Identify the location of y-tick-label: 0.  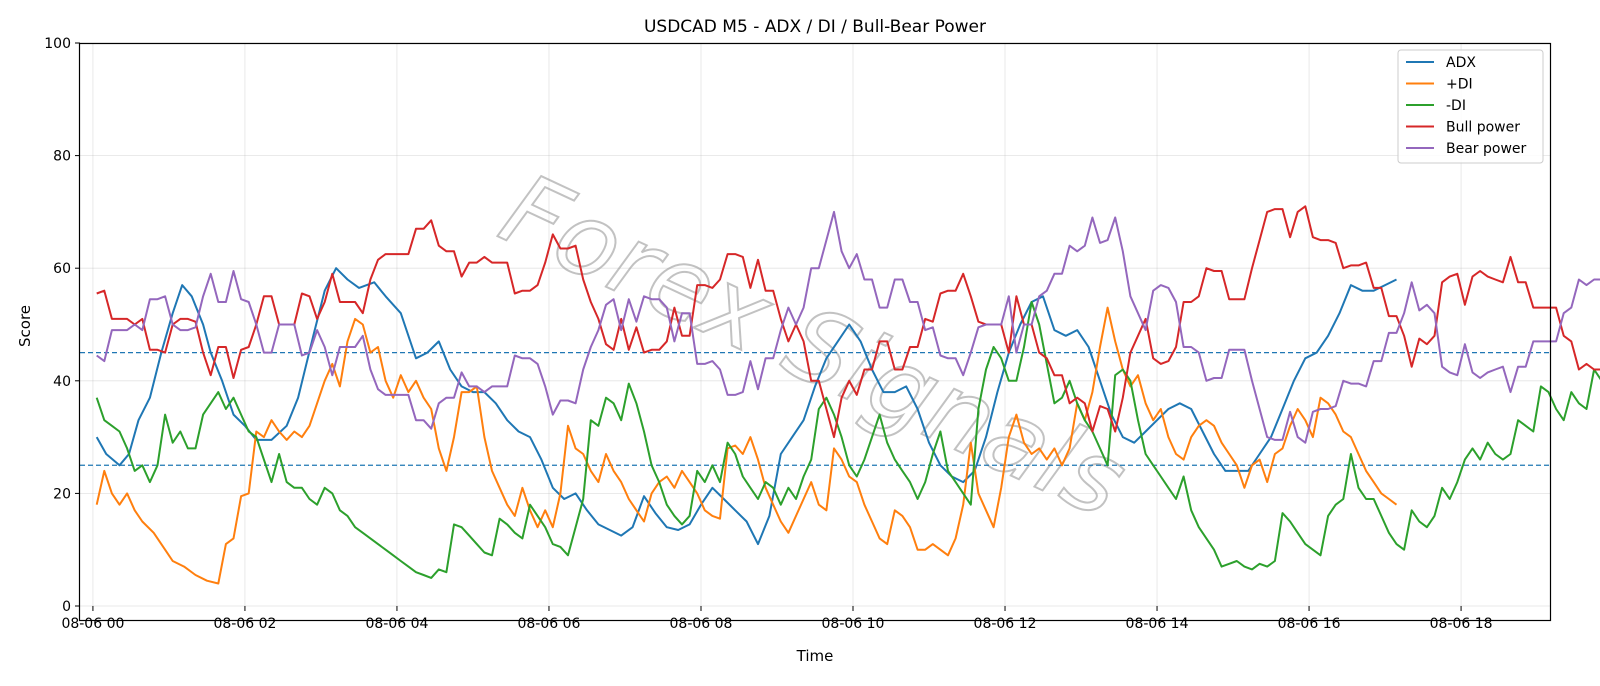
(66, 607).